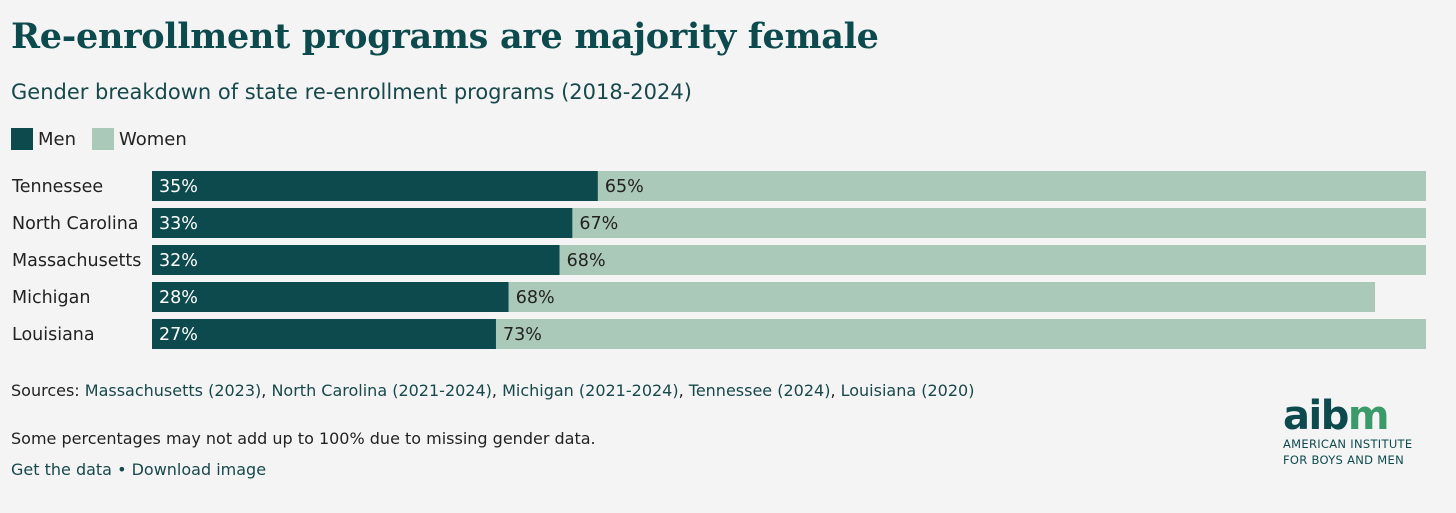  What do you see at coordinates (522, 335) in the screenshot?
I see `data-label-women-louisiana: 73%` at bounding box center [522, 335].